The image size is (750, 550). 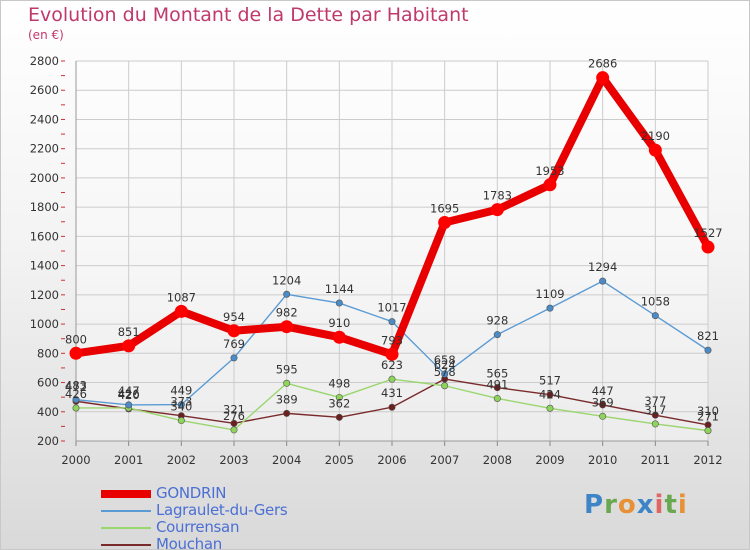 What do you see at coordinates (198, 527) in the screenshot?
I see `legend-label-courrensan: Courrensan` at bounding box center [198, 527].